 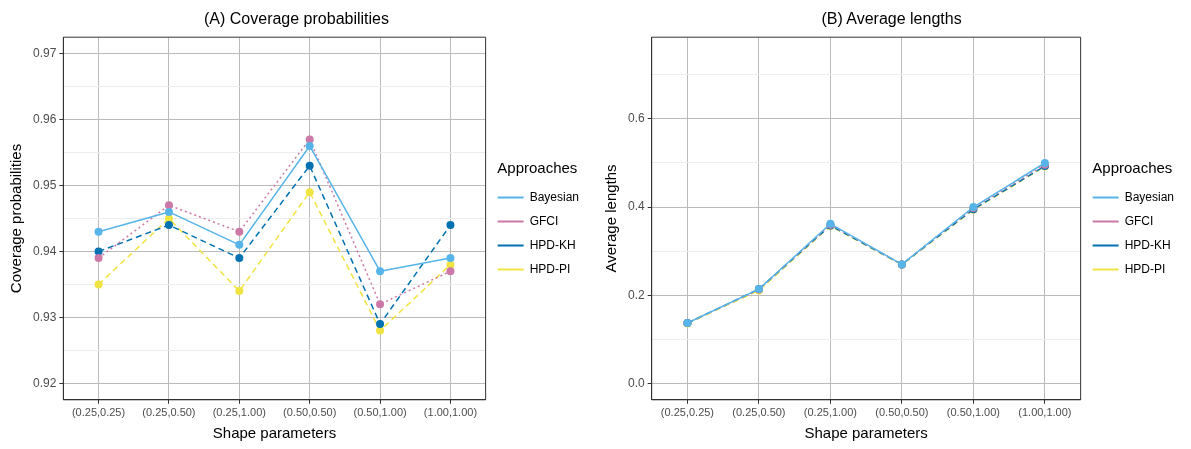 What do you see at coordinates (16, 218) in the screenshot?
I see `y-axis-title: Coverage probabilities` at bounding box center [16, 218].